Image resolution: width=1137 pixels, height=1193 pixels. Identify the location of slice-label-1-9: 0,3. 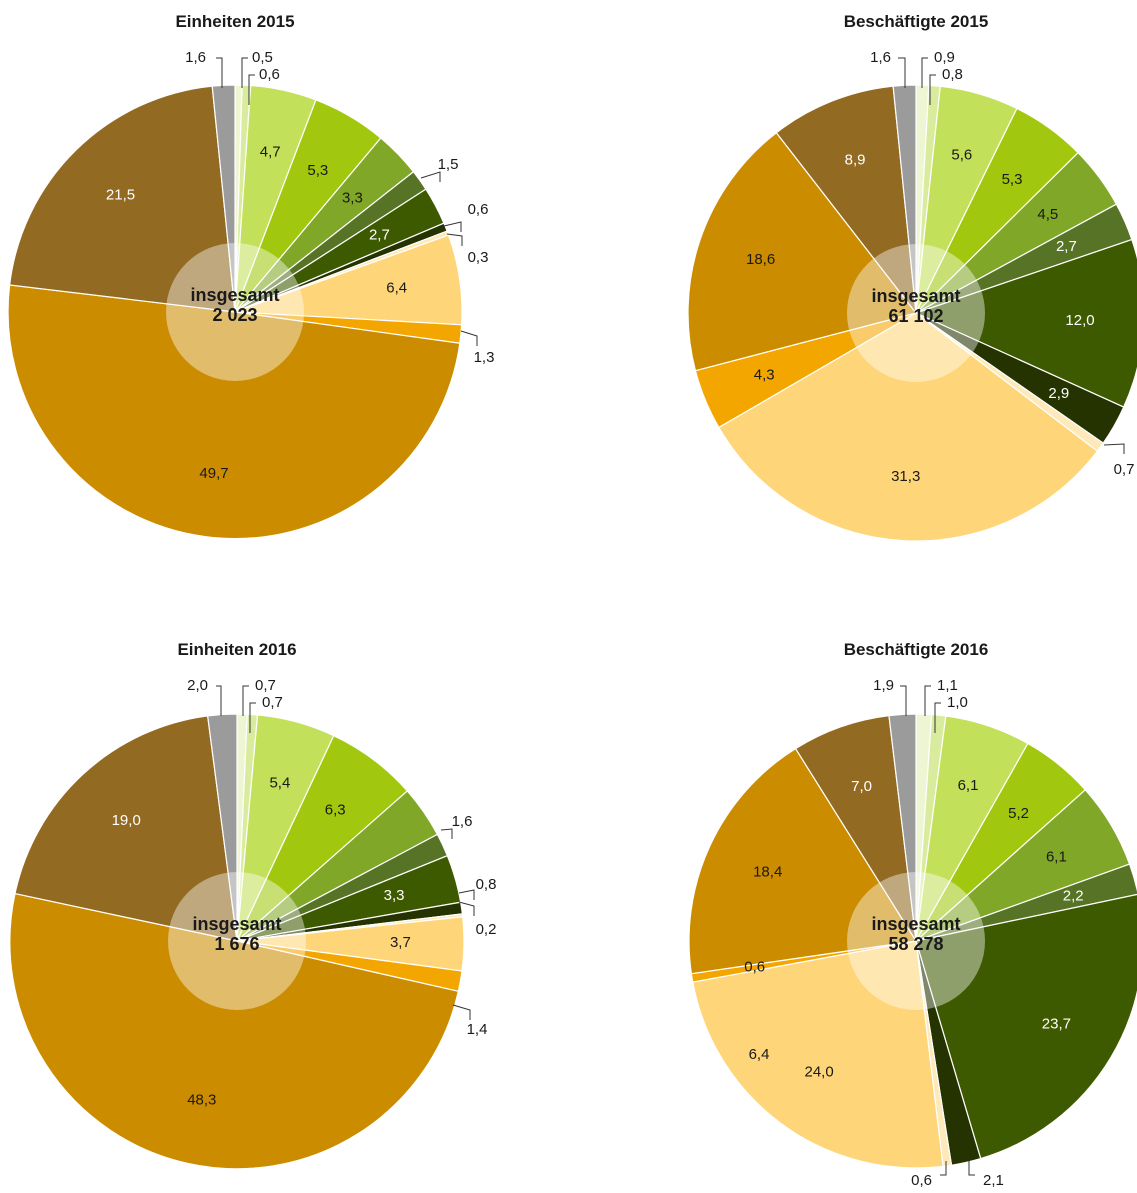
(478, 257).